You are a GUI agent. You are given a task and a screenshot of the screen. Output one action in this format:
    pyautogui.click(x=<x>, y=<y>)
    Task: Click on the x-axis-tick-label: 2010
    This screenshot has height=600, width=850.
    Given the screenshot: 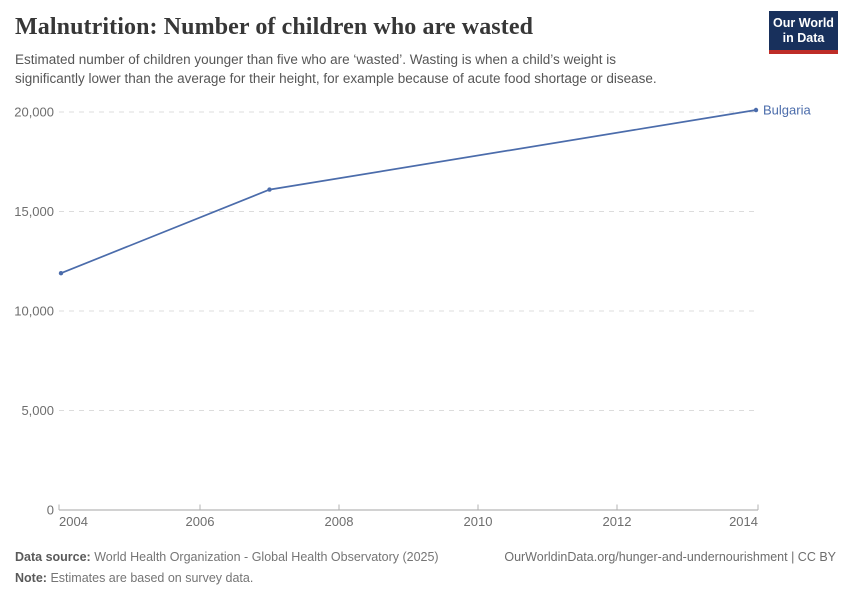 What is the action you would take?
    pyautogui.click(x=478, y=521)
    